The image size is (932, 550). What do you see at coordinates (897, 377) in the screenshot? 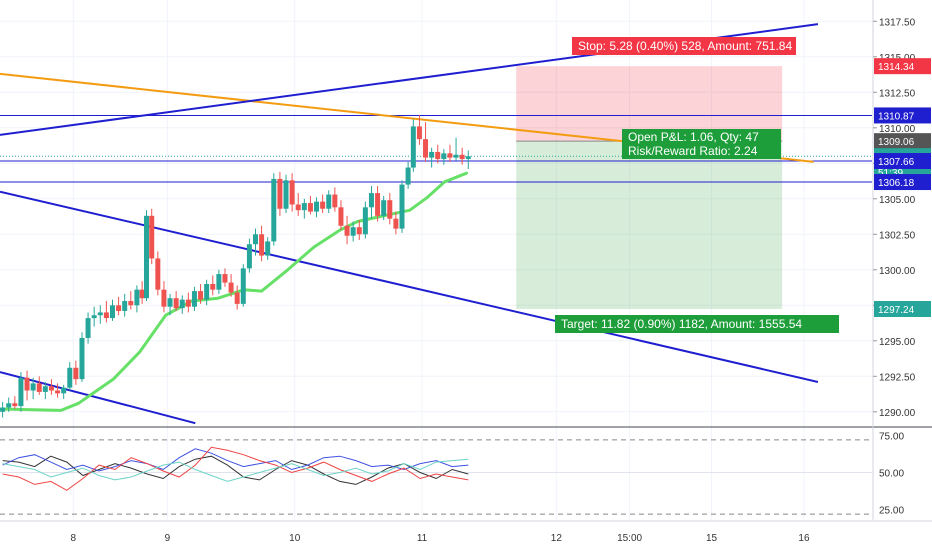
I see `price-tick-label: 1292.50` at bounding box center [897, 377].